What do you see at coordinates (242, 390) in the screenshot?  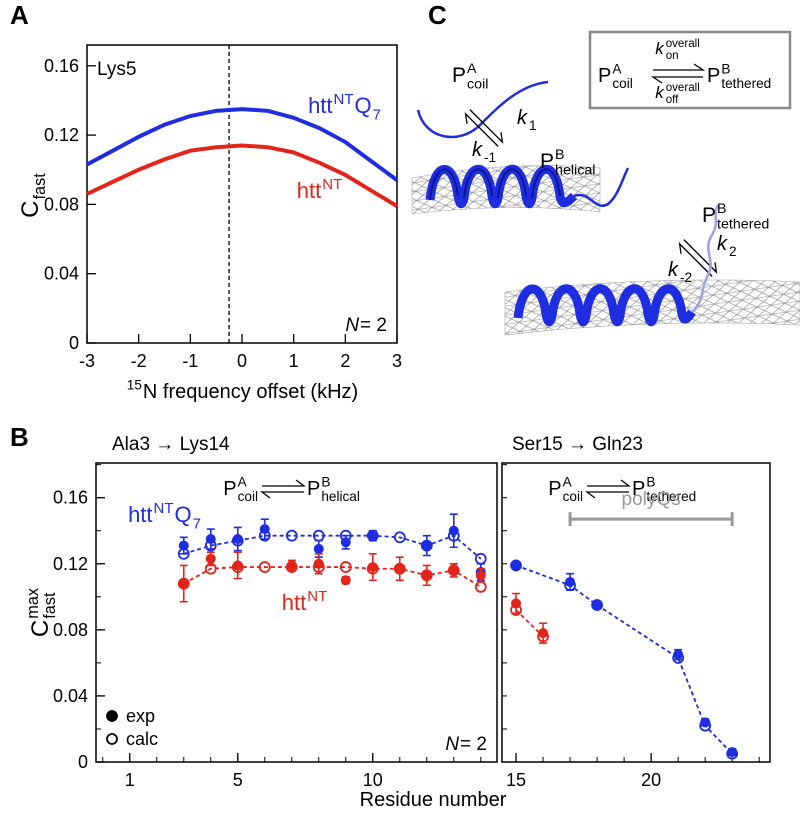 I see `x-axis-label: 15 N frequency offset (kHz)` at bounding box center [242, 390].